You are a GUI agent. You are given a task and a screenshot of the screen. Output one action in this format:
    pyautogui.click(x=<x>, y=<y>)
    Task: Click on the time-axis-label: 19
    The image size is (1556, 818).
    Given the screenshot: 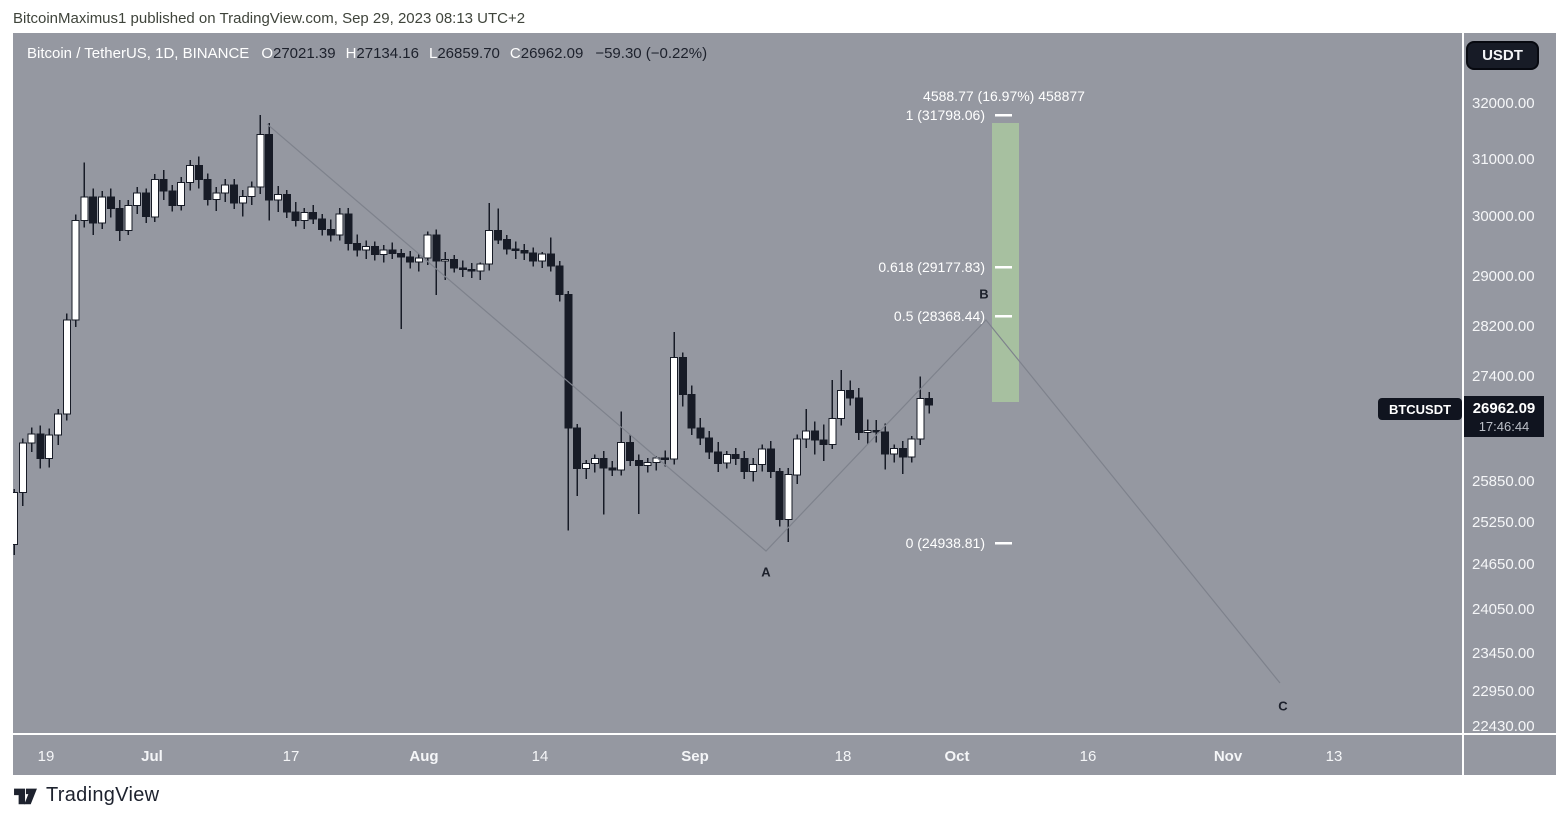 What is the action you would take?
    pyautogui.click(x=46, y=756)
    